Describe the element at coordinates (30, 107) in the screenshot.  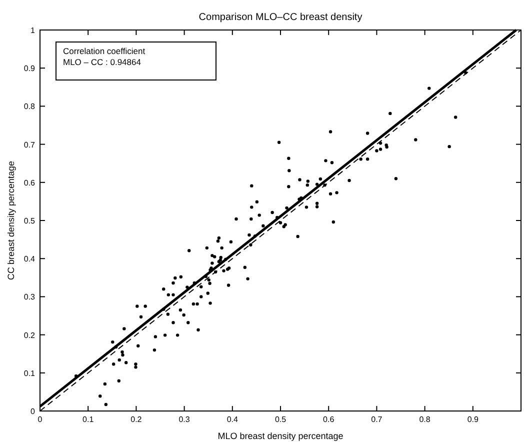
I see `y-tick-label: 0.8` at that location.